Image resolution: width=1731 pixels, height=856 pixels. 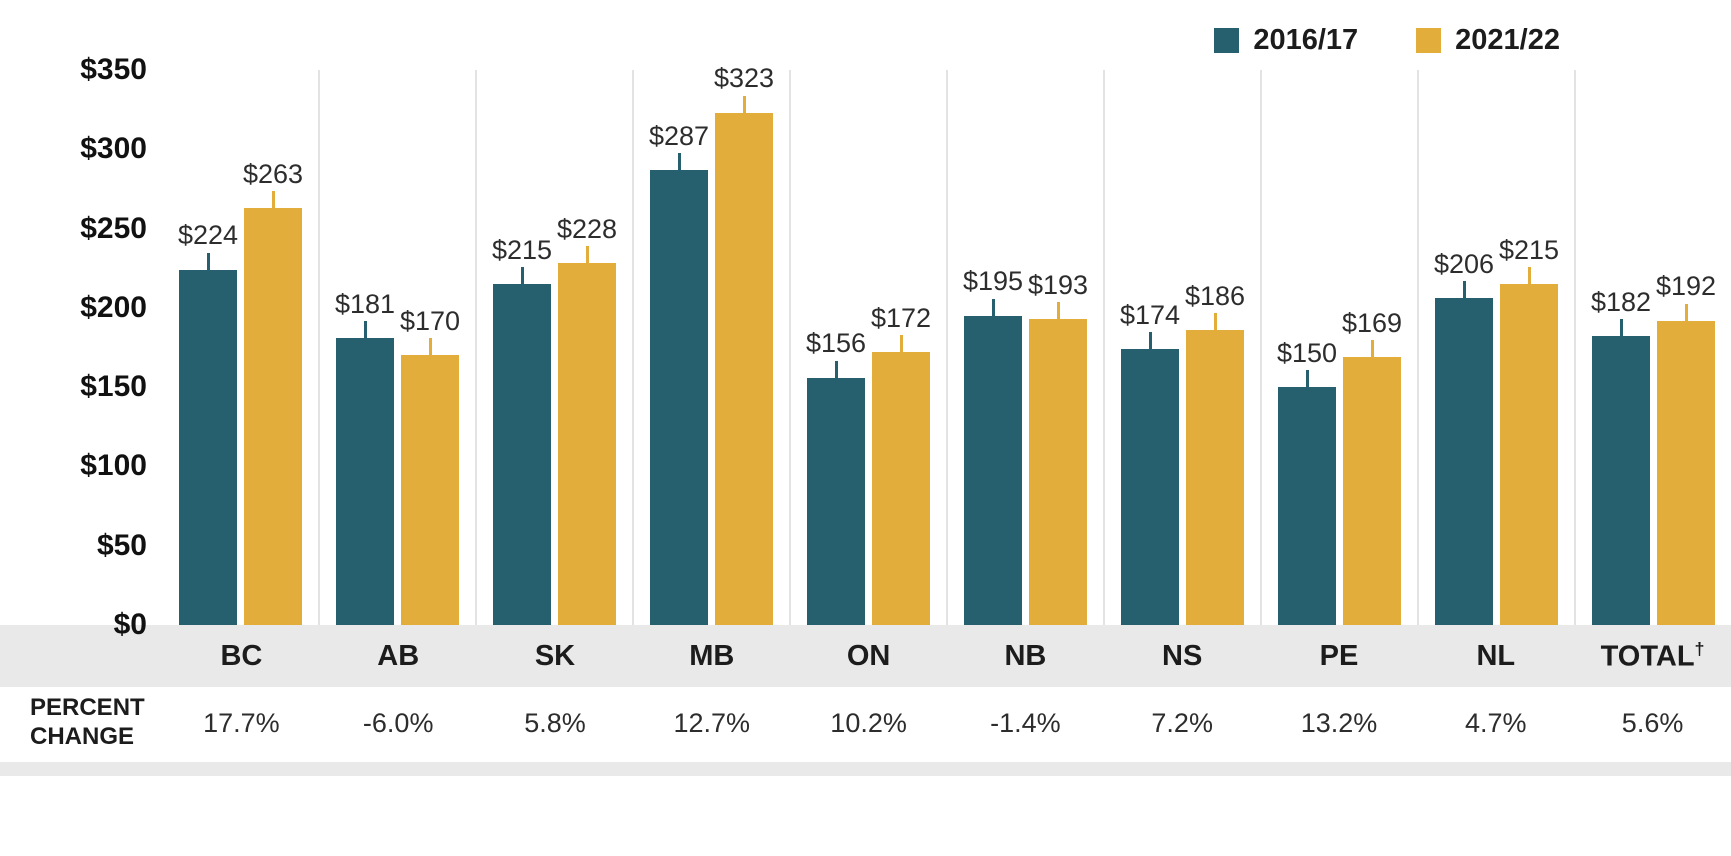 What do you see at coordinates (241, 722) in the screenshot?
I see `percent-change-value: 17.7%` at bounding box center [241, 722].